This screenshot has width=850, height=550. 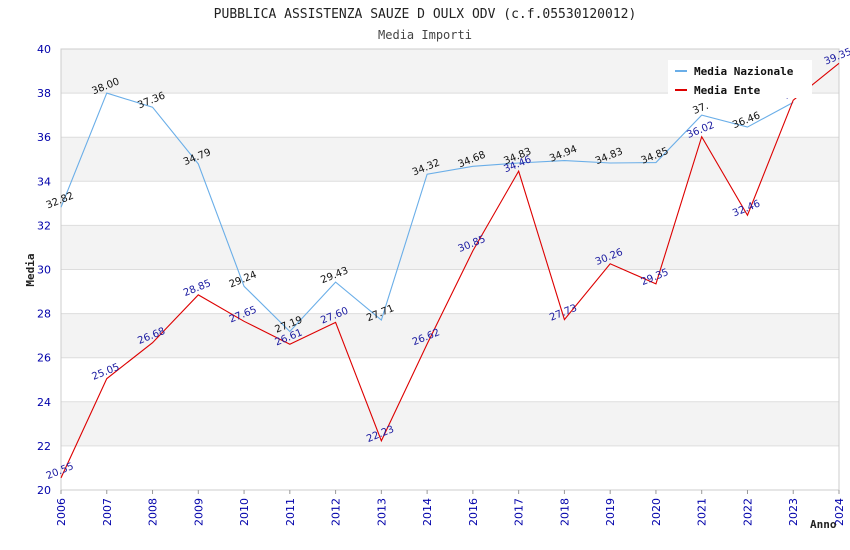 What do you see at coordinates (44, 137) in the screenshot?
I see `y-tick-label: 36` at bounding box center [44, 137].